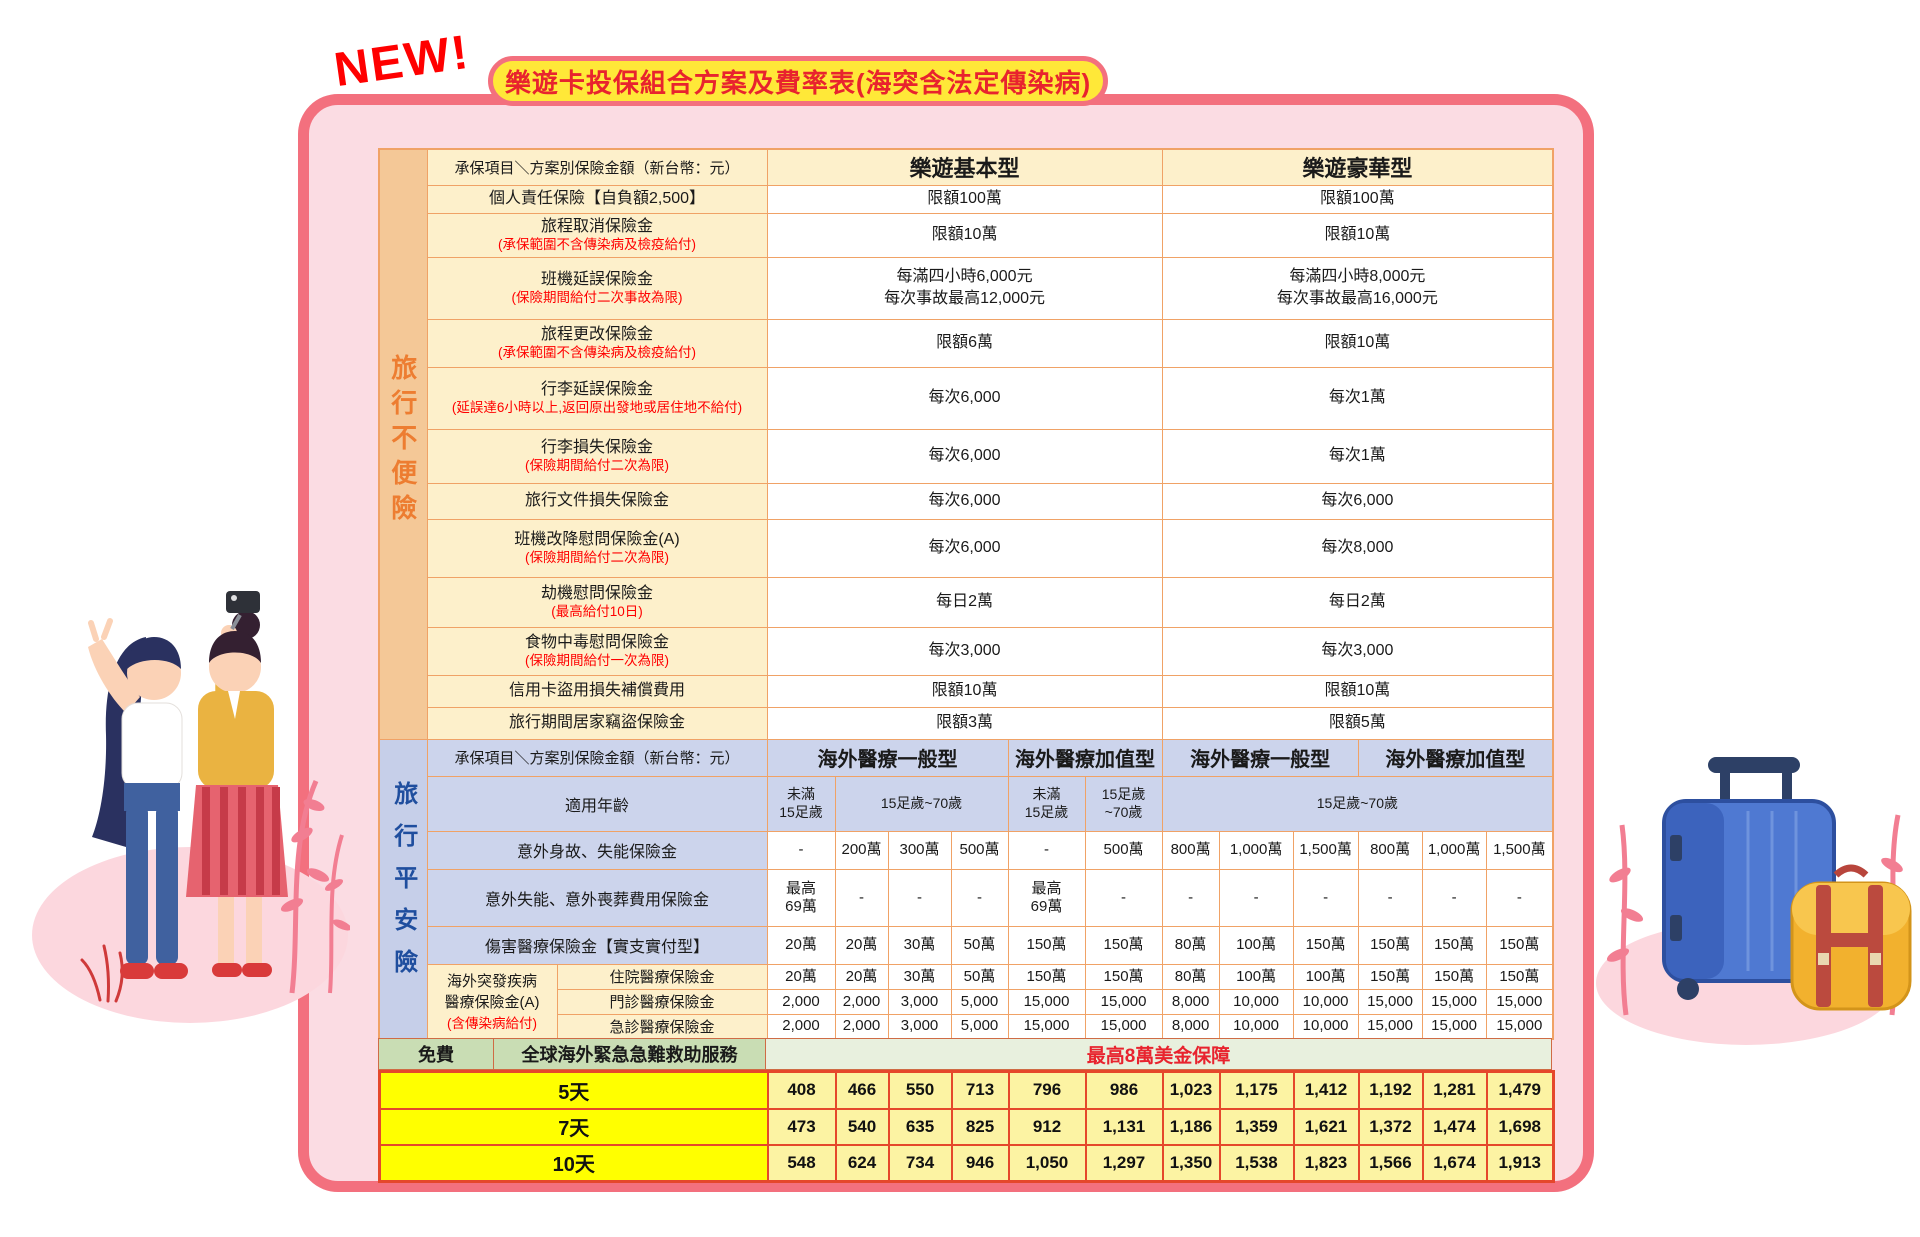 Image resolution: width=1920 pixels, height=1237 pixels. Describe the element at coordinates (597, 548) in the screenshot. I see `row-label: 班機改降慰問保險金(A) (保險期間給付二次為限)` at that location.